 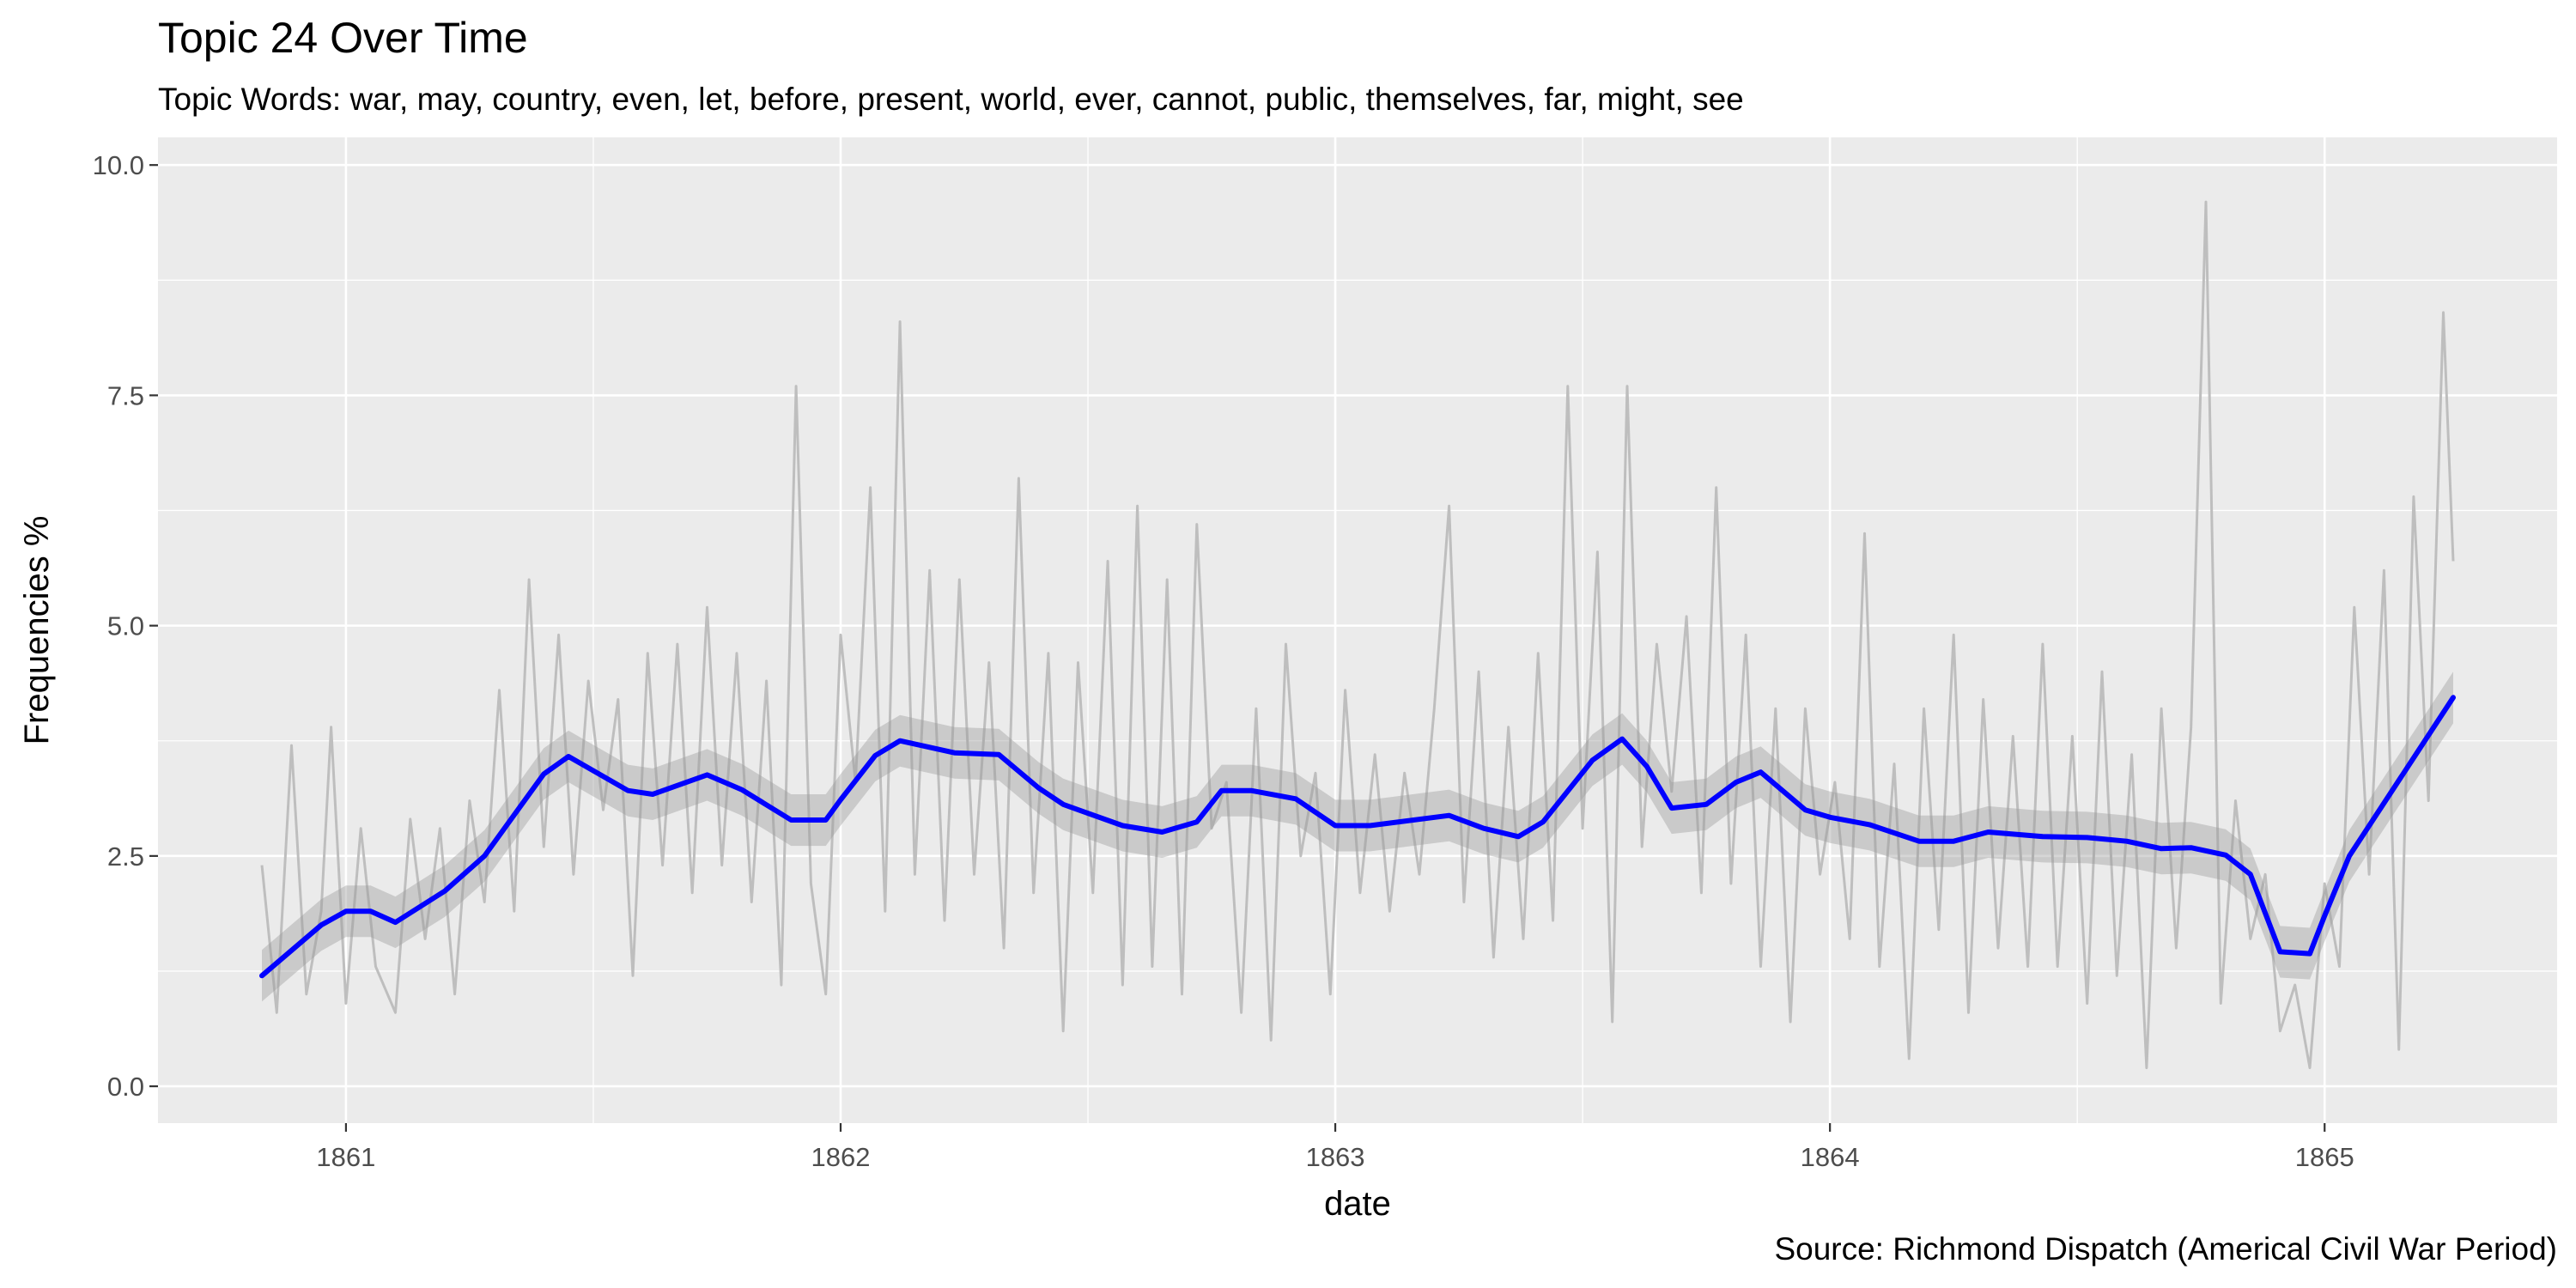 What do you see at coordinates (126, 856) in the screenshot?
I see `y-tick-label: 2.5` at bounding box center [126, 856].